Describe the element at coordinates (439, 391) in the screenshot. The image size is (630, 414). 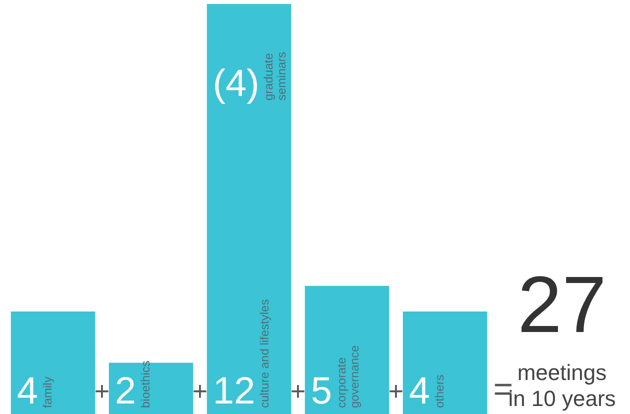
I see `x-tick-label: others` at that location.